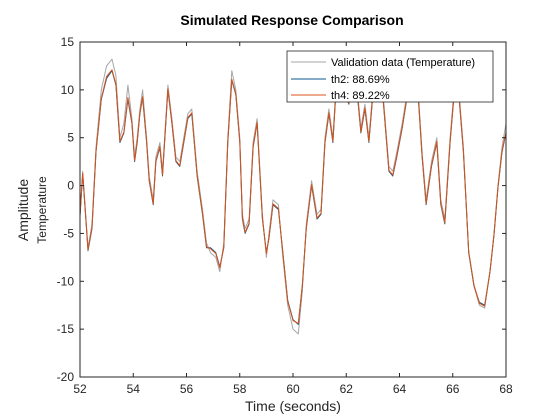  Describe the element at coordinates (70, 138) in the screenshot. I see `y-tick-label: 5` at that location.